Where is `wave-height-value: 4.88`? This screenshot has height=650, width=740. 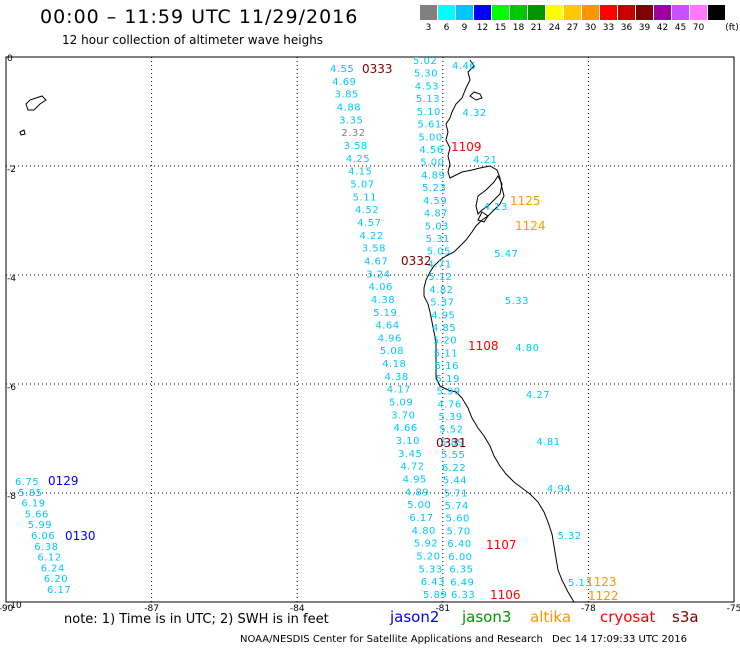
wave-height-value: 4.88 is located at coordinates (349, 107).